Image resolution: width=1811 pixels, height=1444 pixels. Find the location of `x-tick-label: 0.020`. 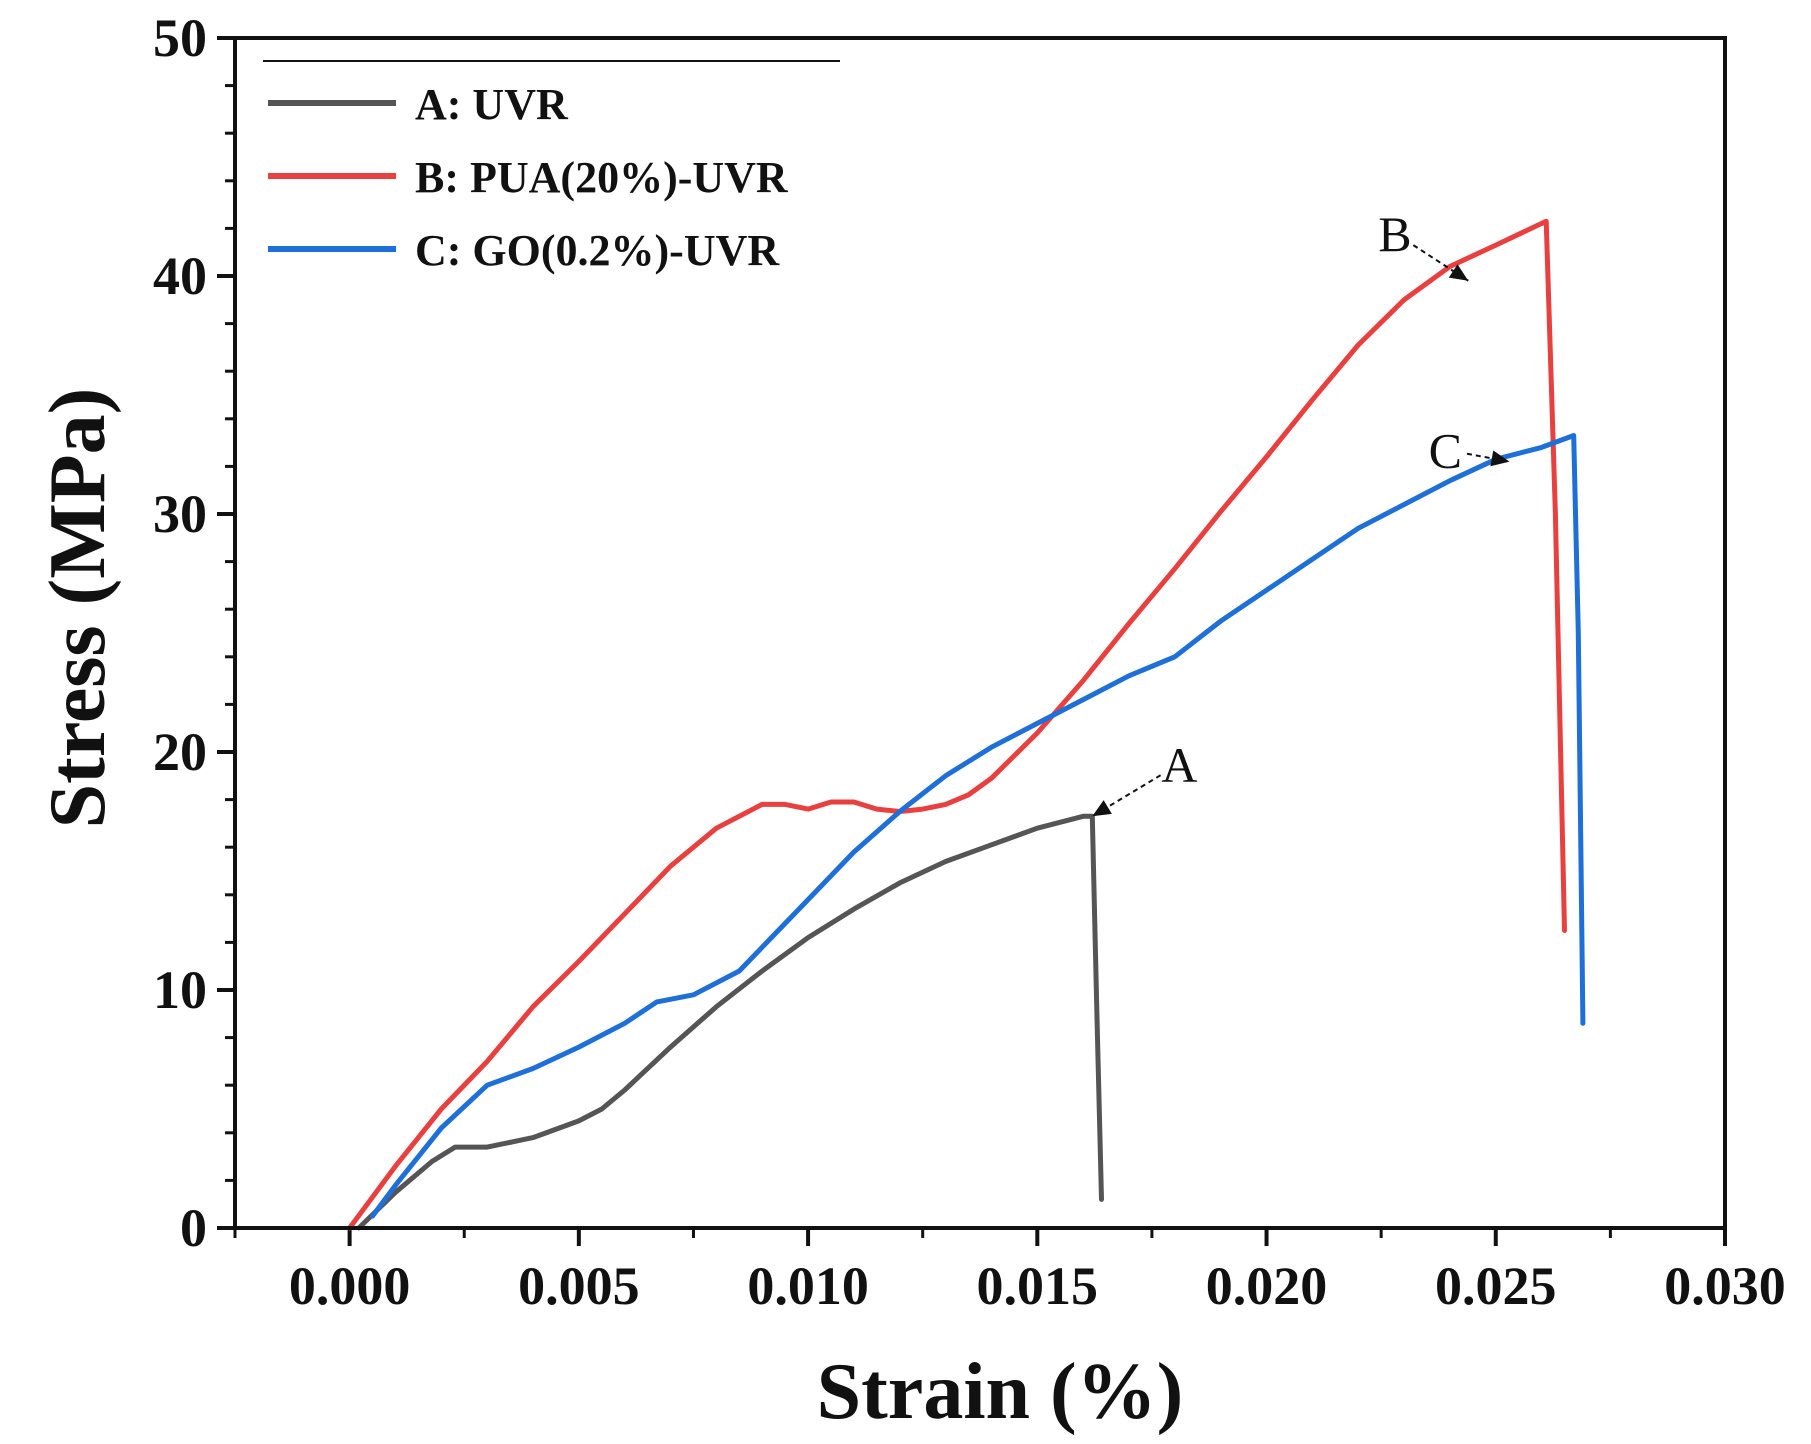

x-tick-label: 0.020 is located at coordinates (1267, 1286).